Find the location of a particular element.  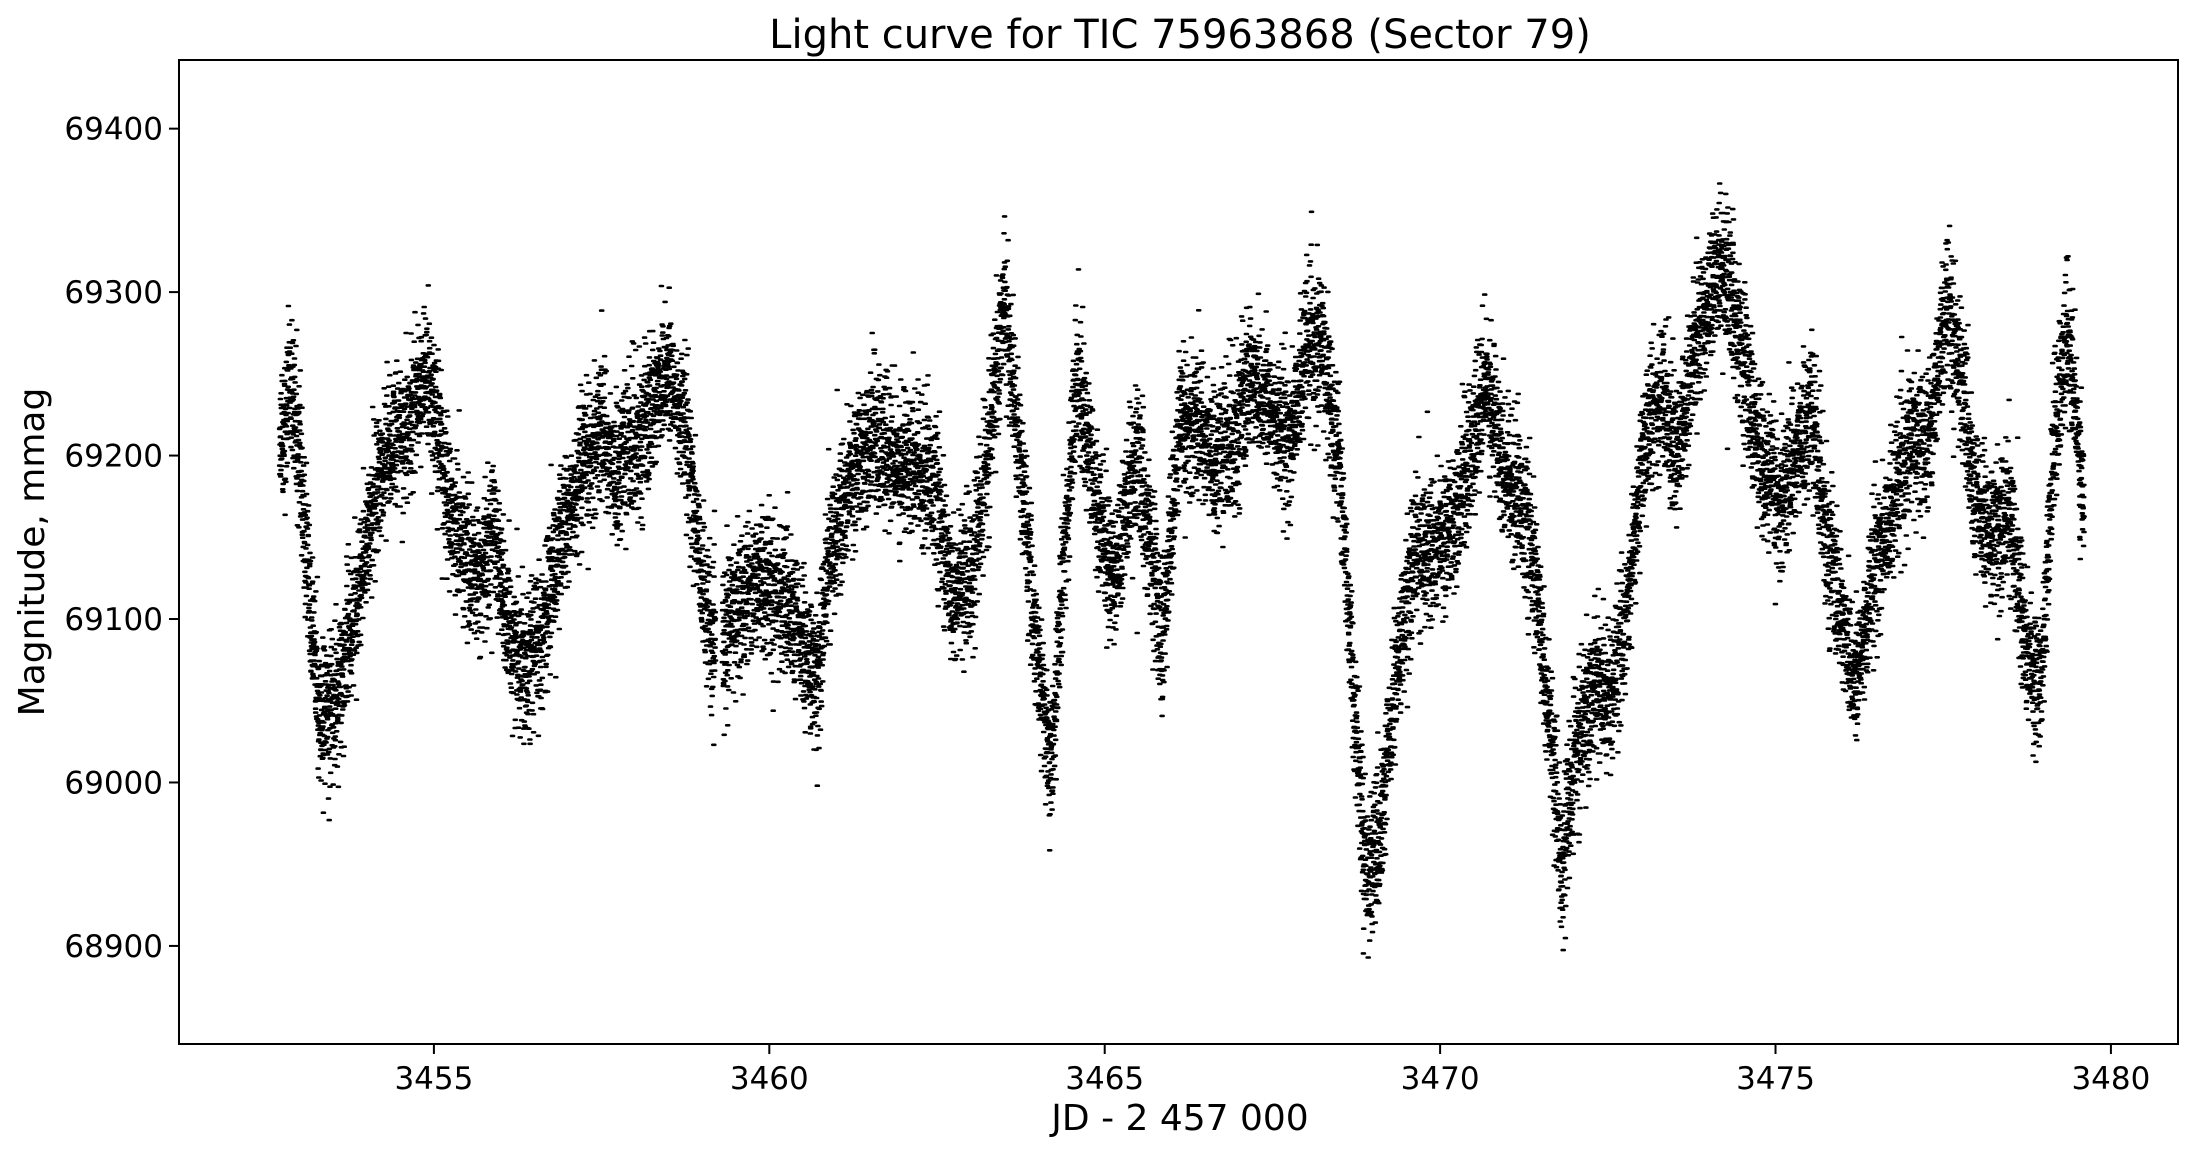

y-axis-ticks: 68900 69000 69100 69200 69300 69400 is located at coordinates (121, 538).